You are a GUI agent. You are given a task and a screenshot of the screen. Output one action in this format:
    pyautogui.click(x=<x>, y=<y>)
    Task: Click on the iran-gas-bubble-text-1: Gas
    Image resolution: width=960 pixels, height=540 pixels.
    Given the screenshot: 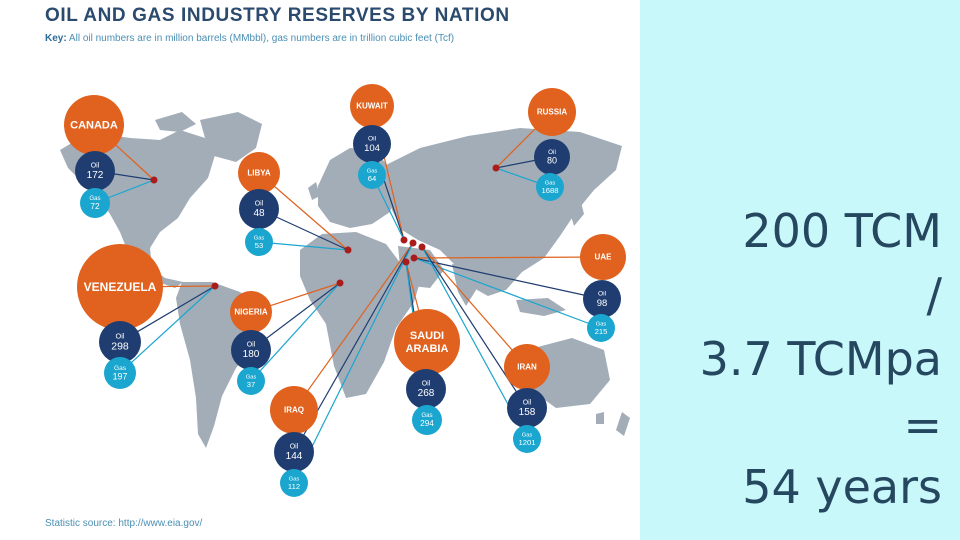 What is the action you would take?
    pyautogui.click(x=527, y=435)
    